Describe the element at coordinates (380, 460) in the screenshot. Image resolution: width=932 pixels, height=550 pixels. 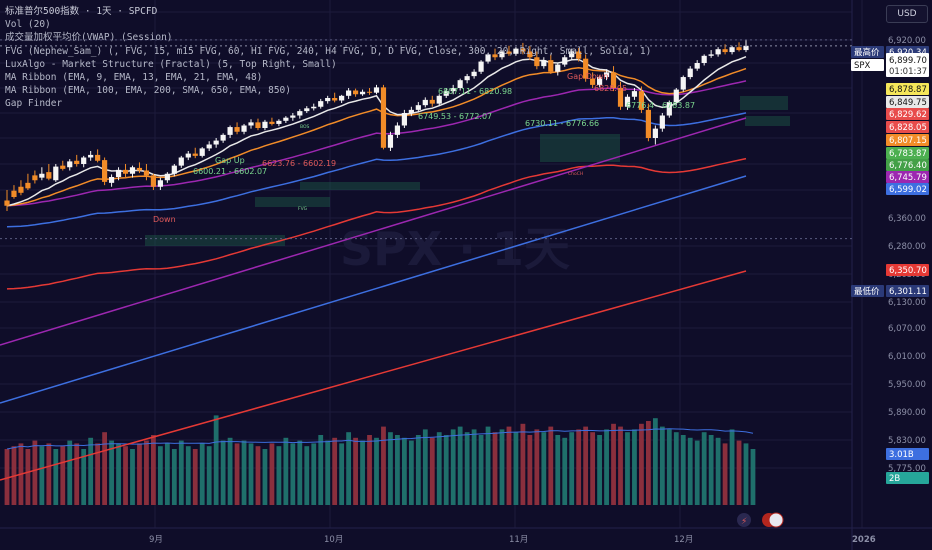
I see `volume-bars` at that location.